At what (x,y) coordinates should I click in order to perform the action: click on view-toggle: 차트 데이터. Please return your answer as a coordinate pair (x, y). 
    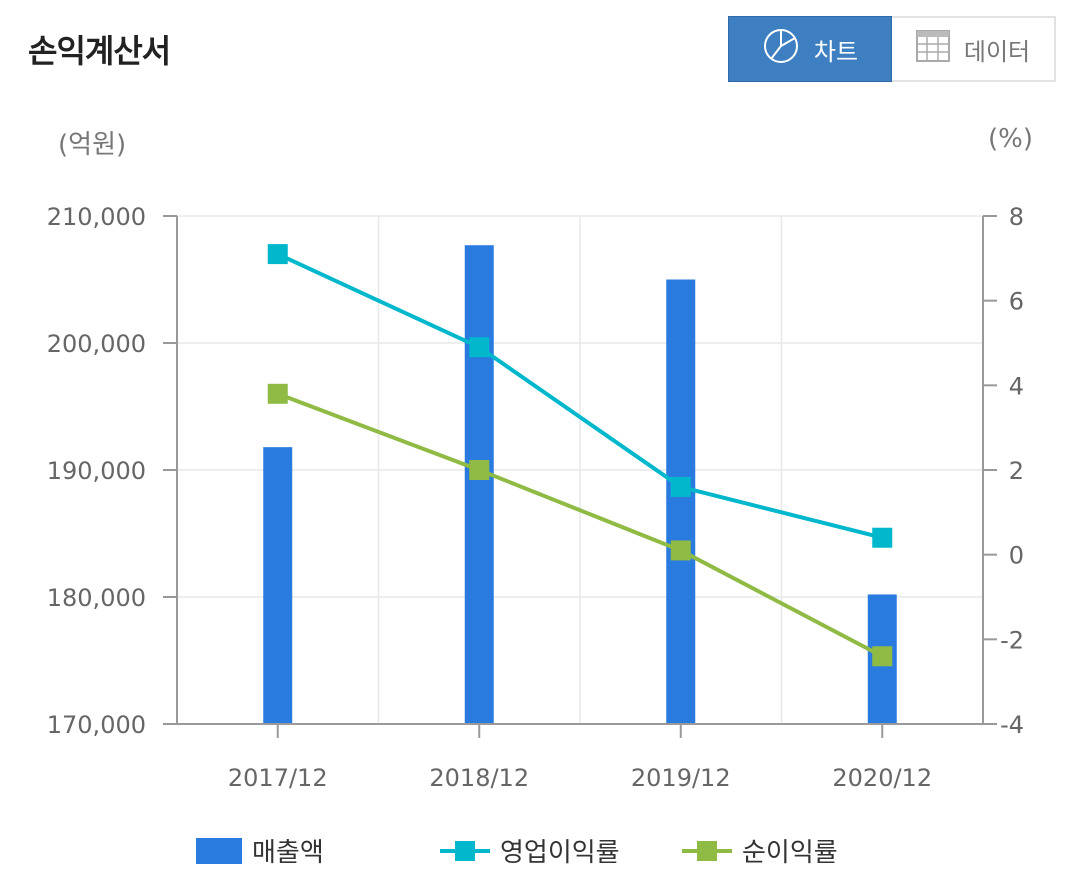
    Looking at the image, I should click on (892, 49).